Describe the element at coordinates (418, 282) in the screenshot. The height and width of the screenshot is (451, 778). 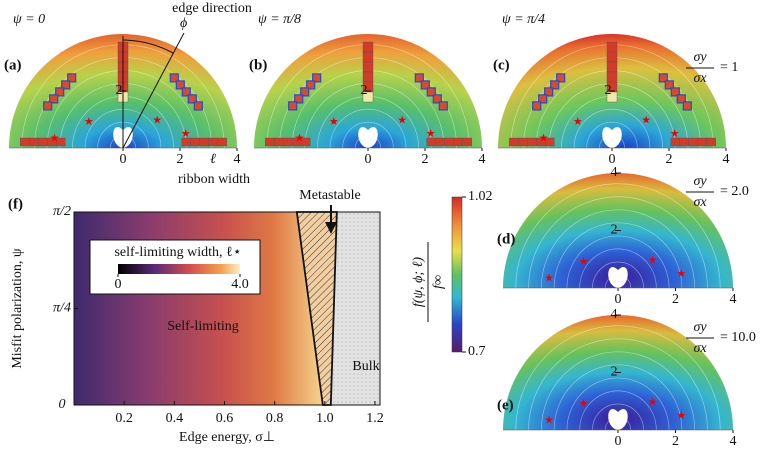
I see `colorbar-num: f(ψ, ϕ; ℓ)` at that location.